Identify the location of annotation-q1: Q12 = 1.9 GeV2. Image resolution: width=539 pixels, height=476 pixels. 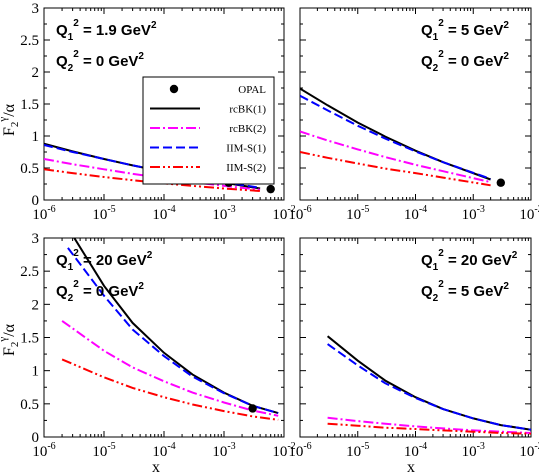
(106, 30).